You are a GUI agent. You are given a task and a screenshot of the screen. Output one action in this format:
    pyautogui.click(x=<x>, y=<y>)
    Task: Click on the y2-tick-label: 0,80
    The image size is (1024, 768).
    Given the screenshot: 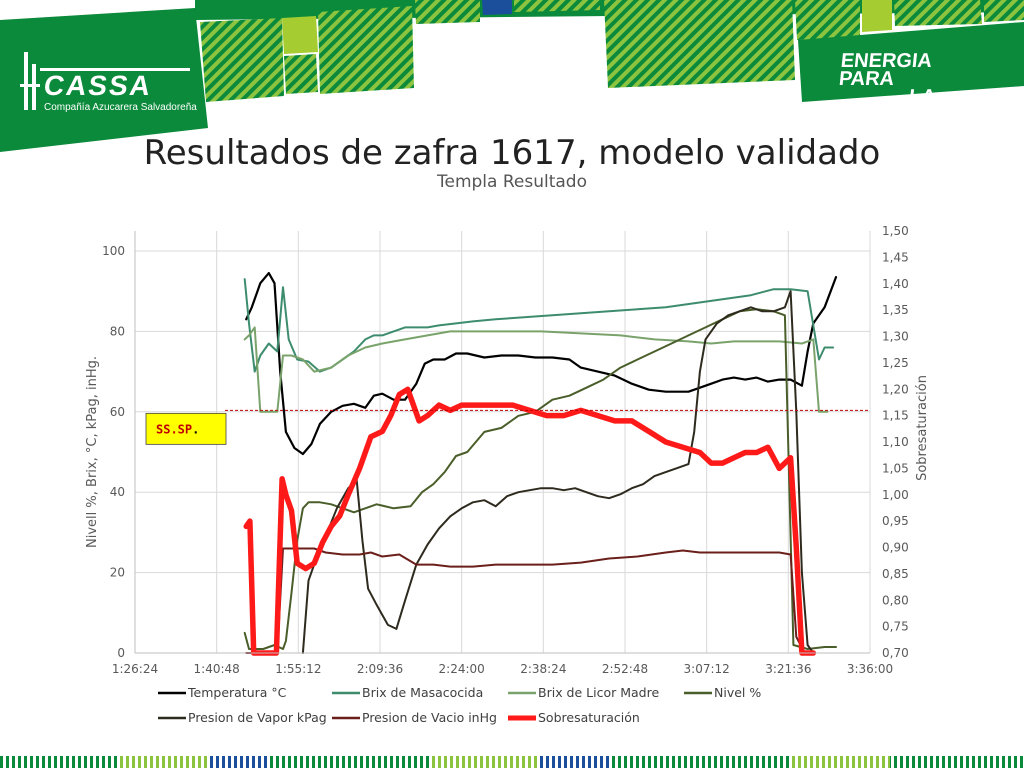 What is the action you would take?
    pyautogui.click(x=895, y=600)
    